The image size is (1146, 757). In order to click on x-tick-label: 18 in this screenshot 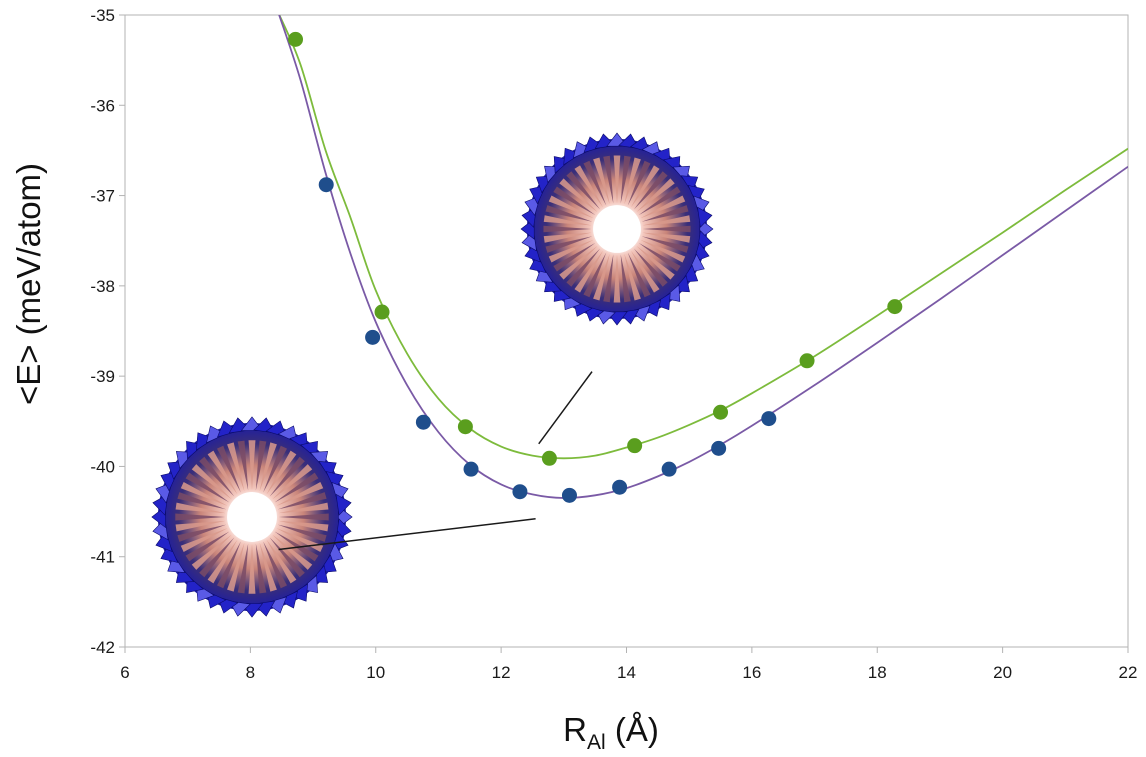, I will do `click(877, 672)`.